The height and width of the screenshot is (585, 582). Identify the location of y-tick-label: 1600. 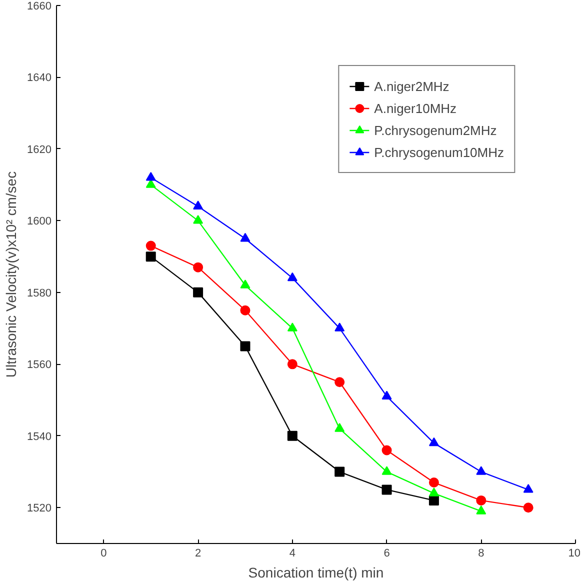
(39, 222).